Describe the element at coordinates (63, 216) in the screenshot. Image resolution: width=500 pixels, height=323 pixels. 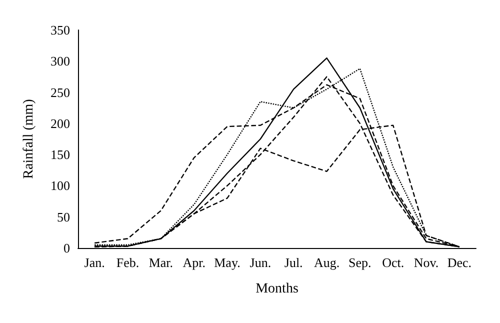
I see `y-tick-label: 50` at that location.